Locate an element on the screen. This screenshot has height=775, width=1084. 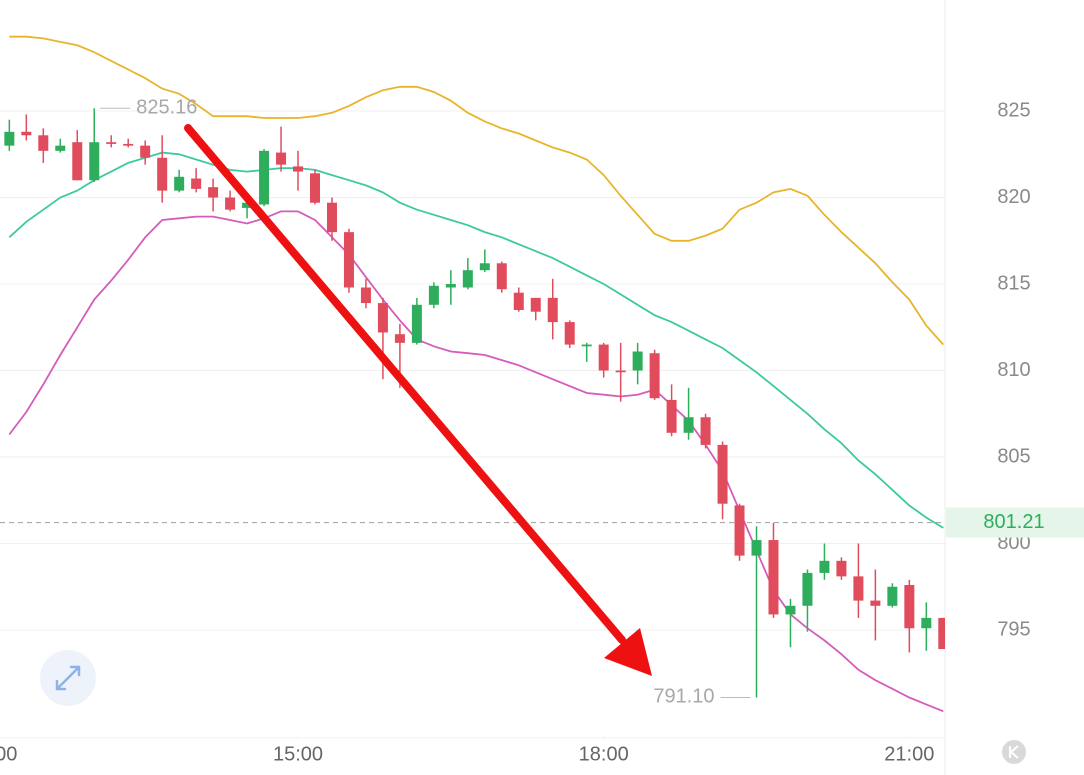
k-button is located at coordinates (1014, 752).